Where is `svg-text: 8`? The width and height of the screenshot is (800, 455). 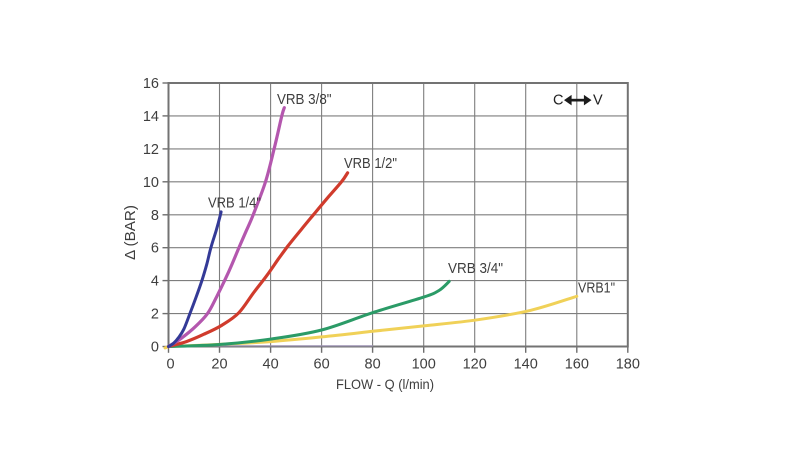 svg-text: 8 is located at coordinates (155, 216).